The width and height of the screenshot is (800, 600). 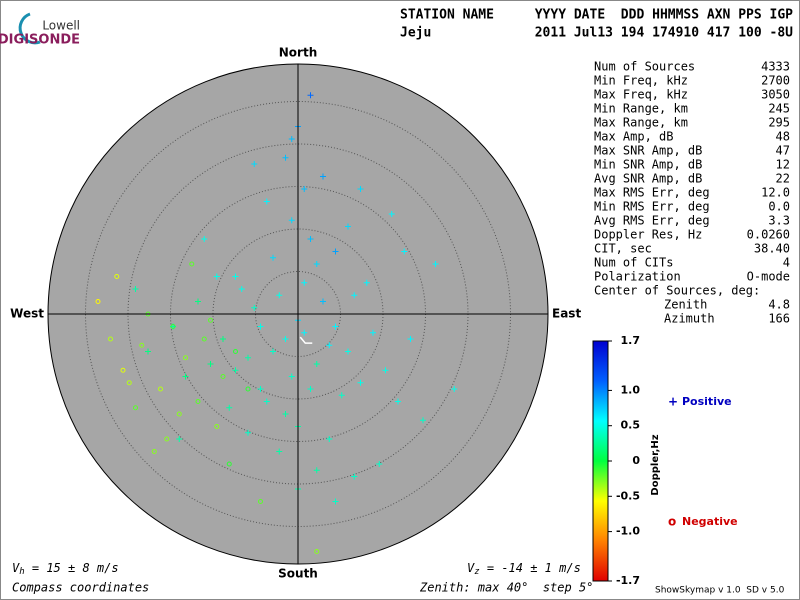 What do you see at coordinates (655, 464) in the screenshot?
I see `colorbar-label: Doppler,Hz` at bounding box center [655, 464].